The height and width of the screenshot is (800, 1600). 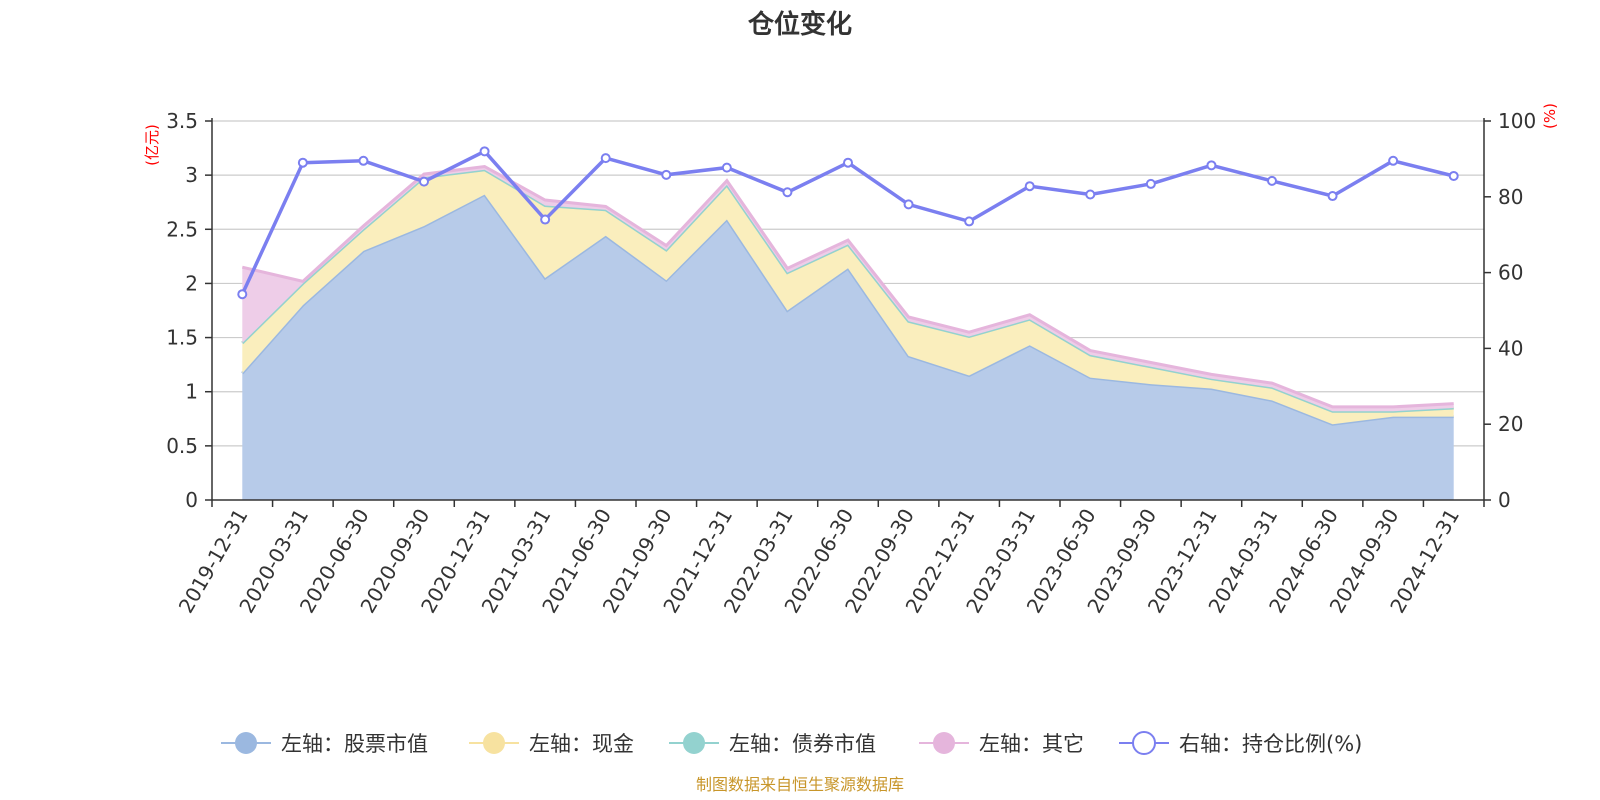 I want to click on right-tick-label: 0, so click(x=1504, y=500).